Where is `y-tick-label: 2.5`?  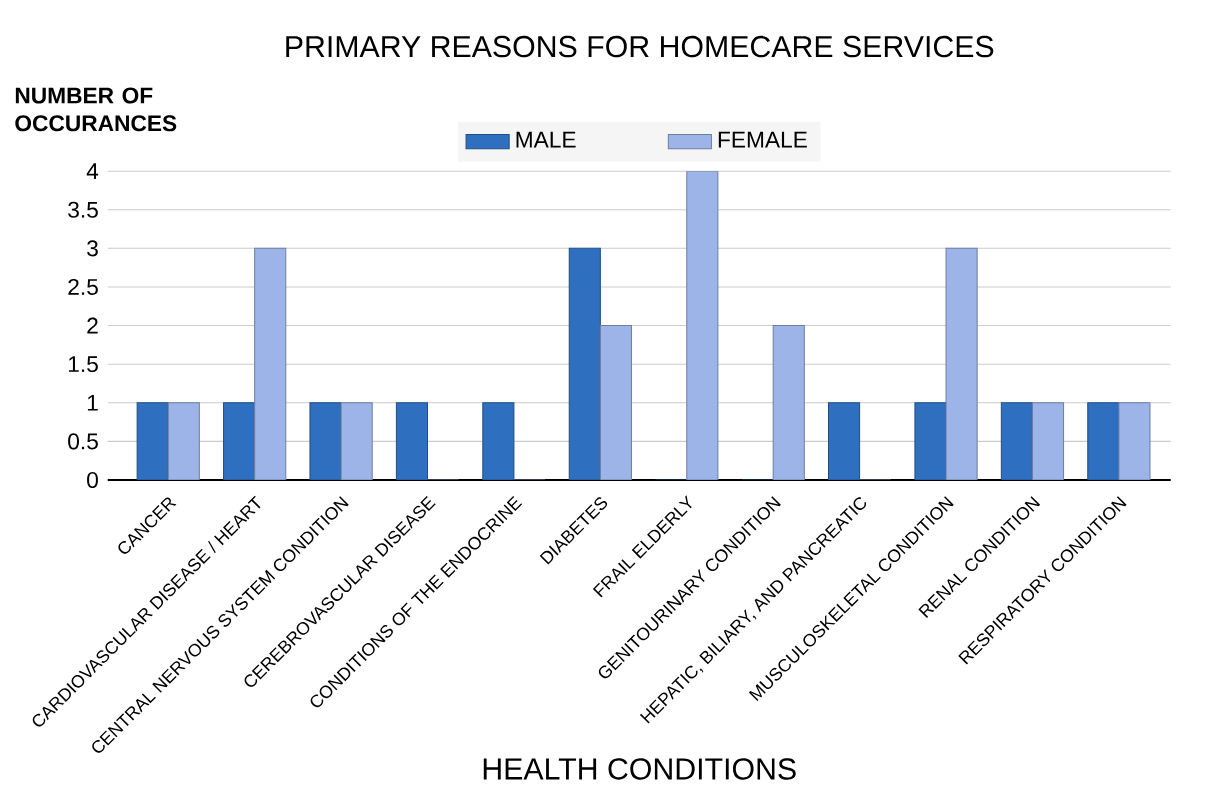
y-tick-label: 2.5 is located at coordinates (83, 287).